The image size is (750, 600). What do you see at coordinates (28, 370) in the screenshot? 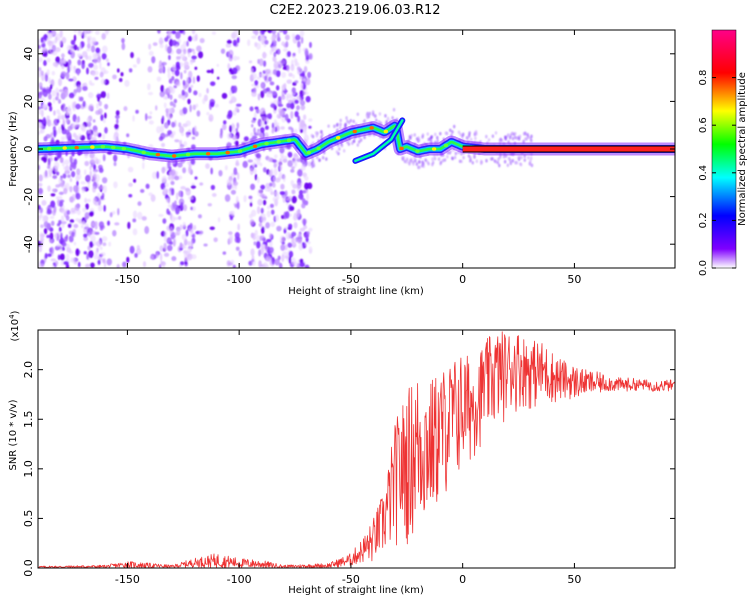
I see `snr-y-tick-label: 2.0` at bounding box center [28, 370].